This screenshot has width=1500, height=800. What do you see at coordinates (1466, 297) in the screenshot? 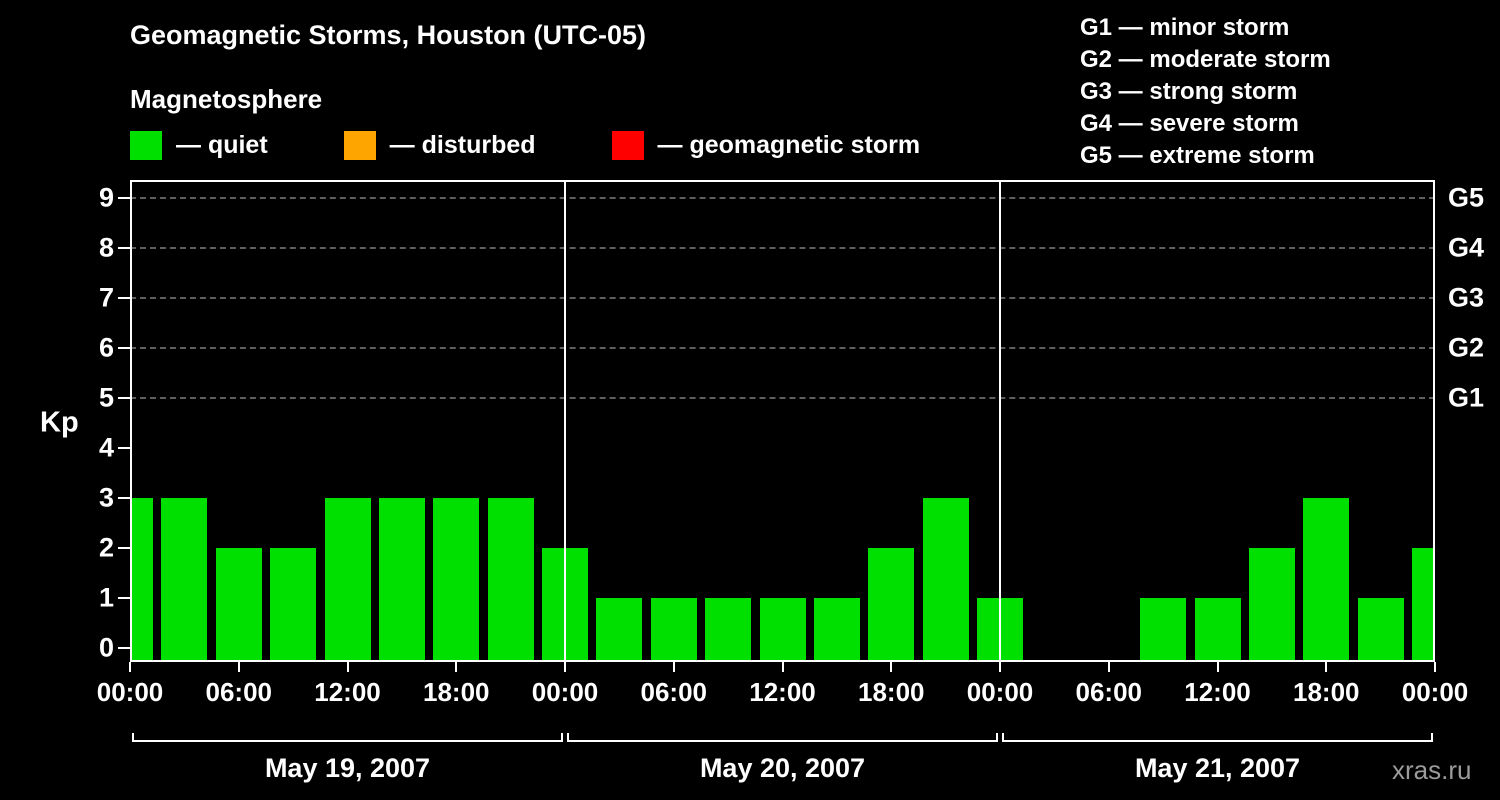
I see `g-axis-label: G3` at bounding box center [1466, 297].